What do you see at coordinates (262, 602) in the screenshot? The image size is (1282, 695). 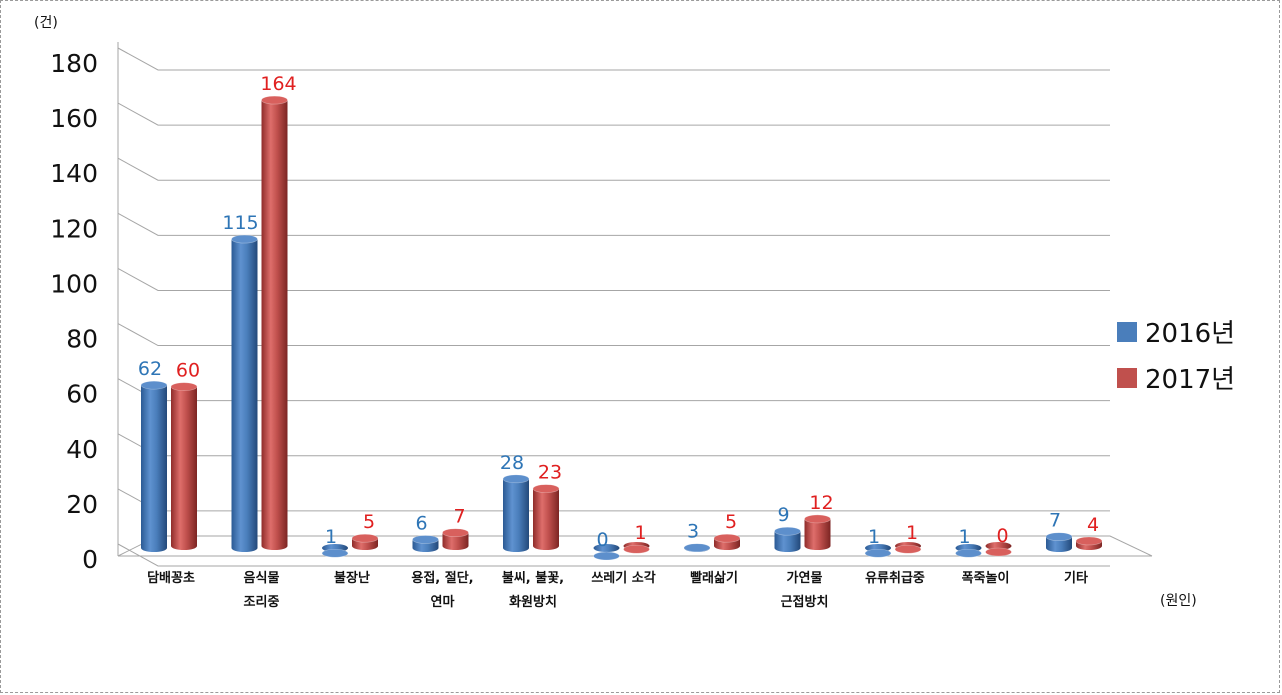 I see `category-label: 조리중` at bounding box center [262, 602].